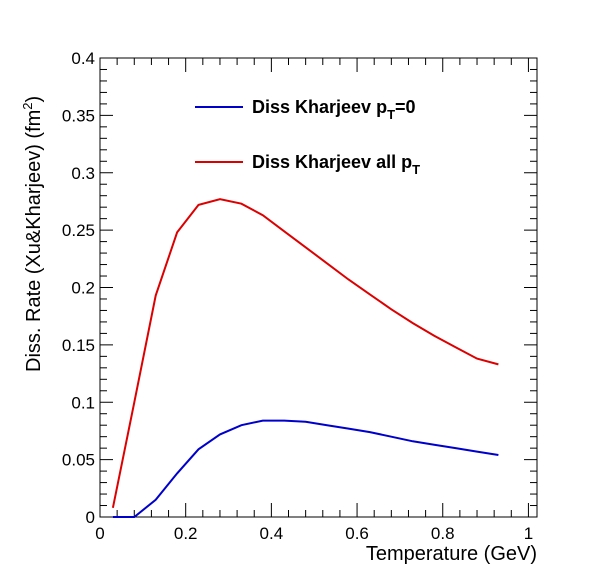 The image size is (596, 574). What do you see at coordinates (334, 109) in the screenshot?
I see `legend-label-pt0: Diss Kharjeev pT=0` at bounding box center [334, 109].